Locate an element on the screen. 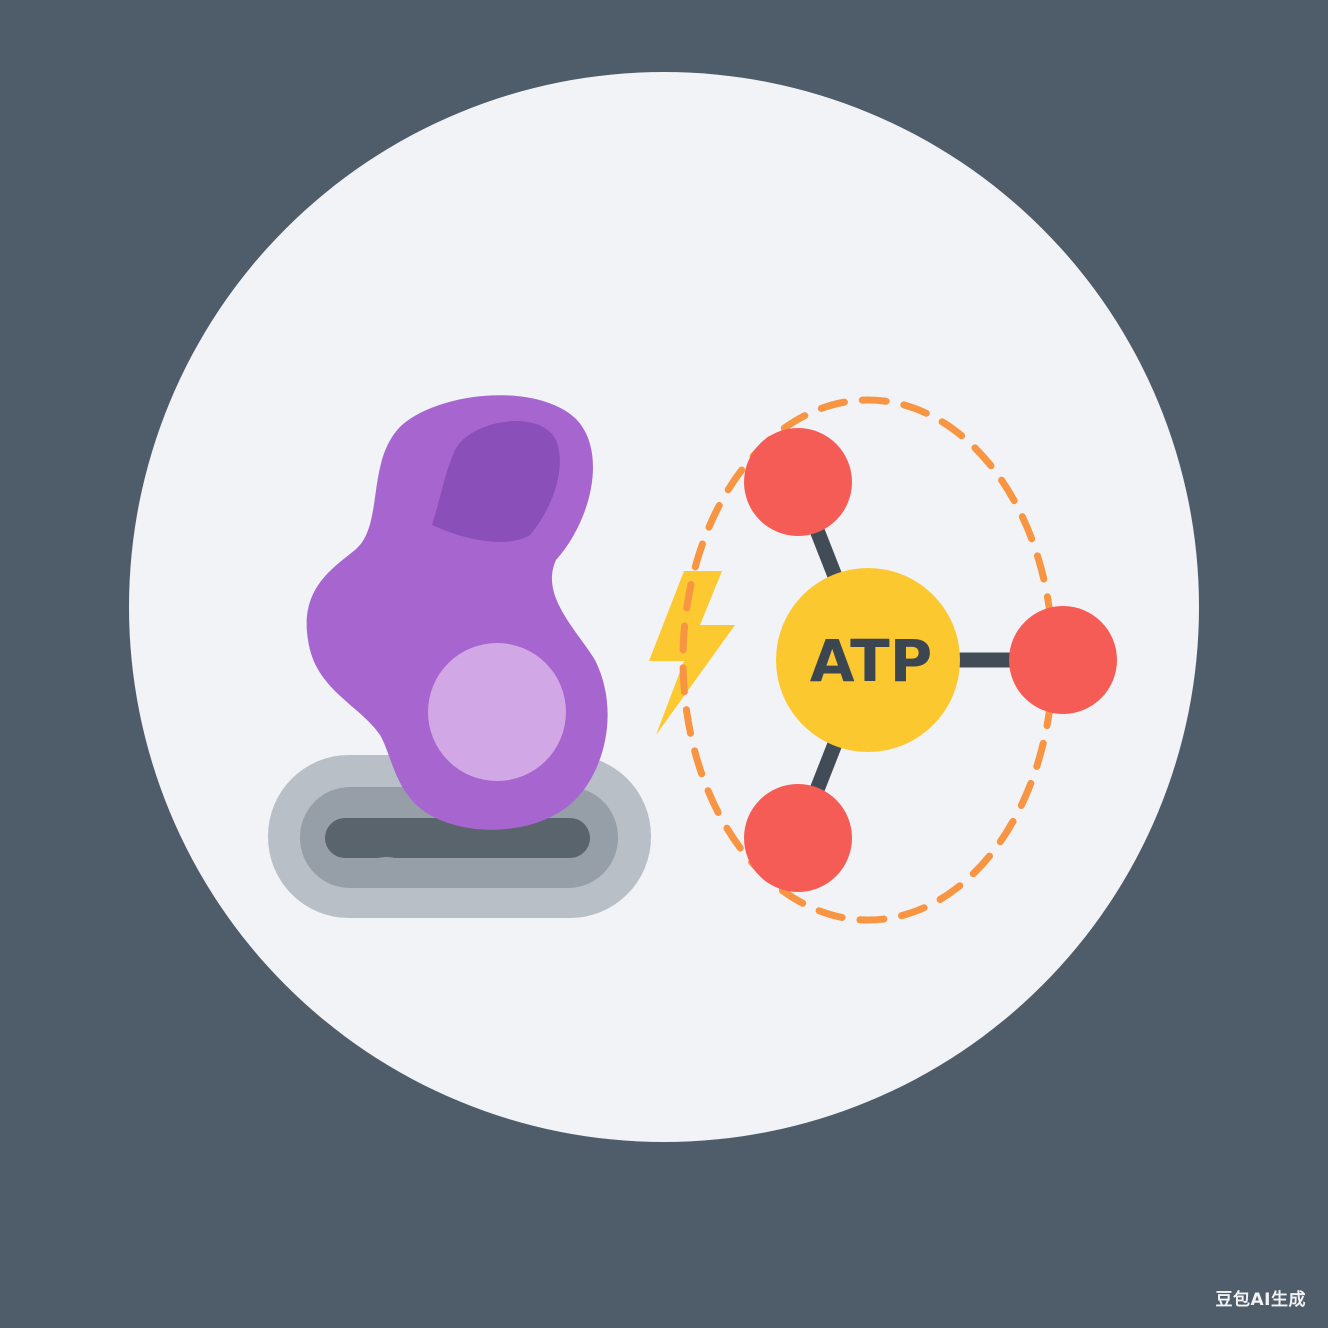 The image size is (1328, 1328). phosphate-top is located at coordinates (798, 482).